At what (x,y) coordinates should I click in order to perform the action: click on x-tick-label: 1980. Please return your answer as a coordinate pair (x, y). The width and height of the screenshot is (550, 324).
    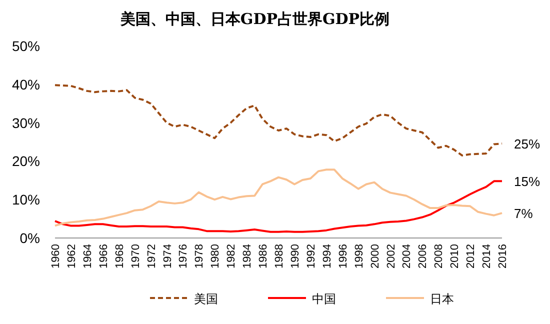
    Looking at the image, I should click on (216, 256).